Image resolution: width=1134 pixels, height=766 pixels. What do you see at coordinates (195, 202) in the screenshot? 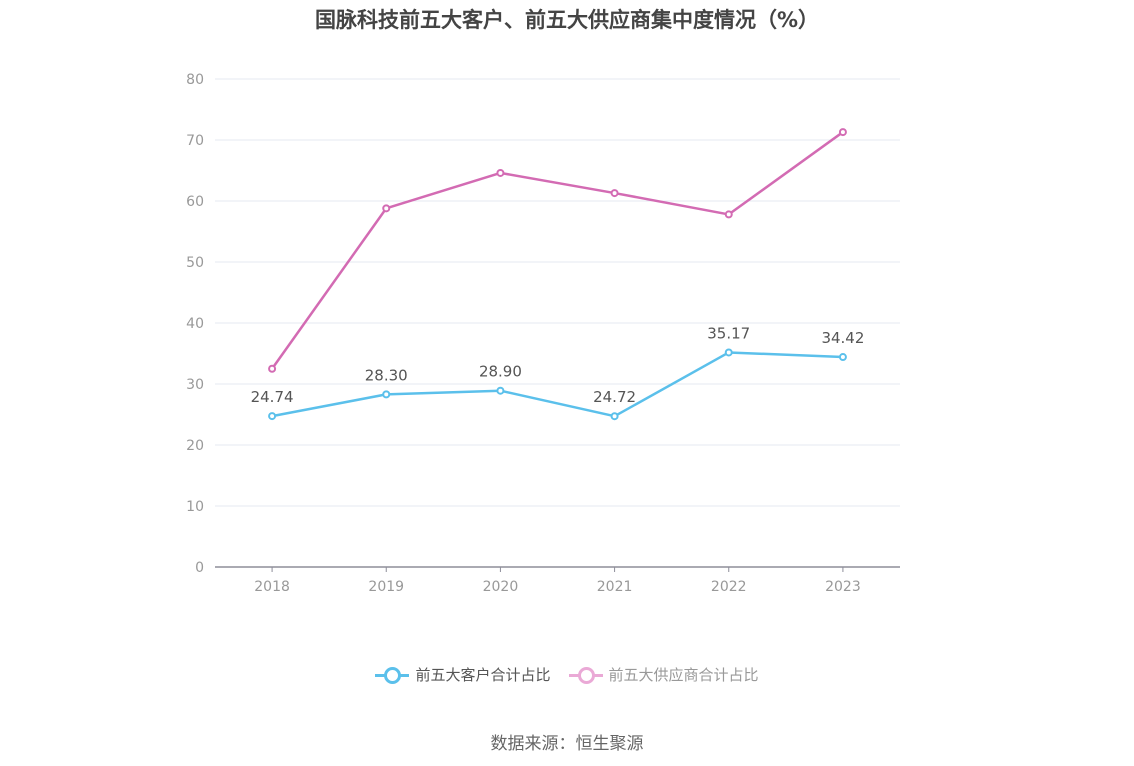
I see `y-tick-label: 60` at bounding box center [195, 202].